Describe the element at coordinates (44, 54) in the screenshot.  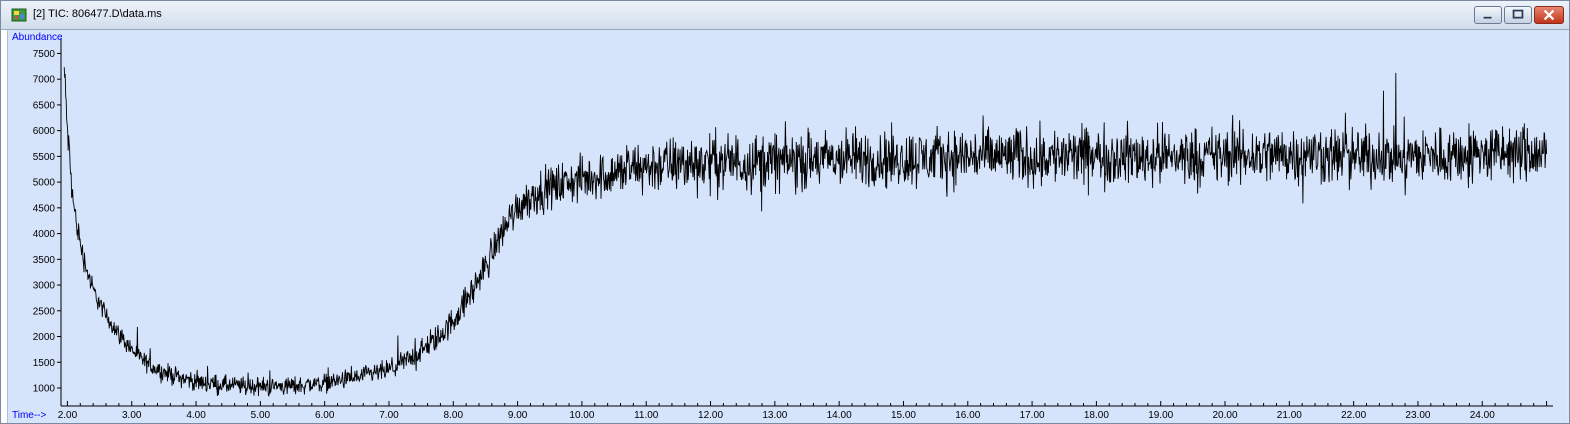
I see `y-tick-label: 7500` at that location.